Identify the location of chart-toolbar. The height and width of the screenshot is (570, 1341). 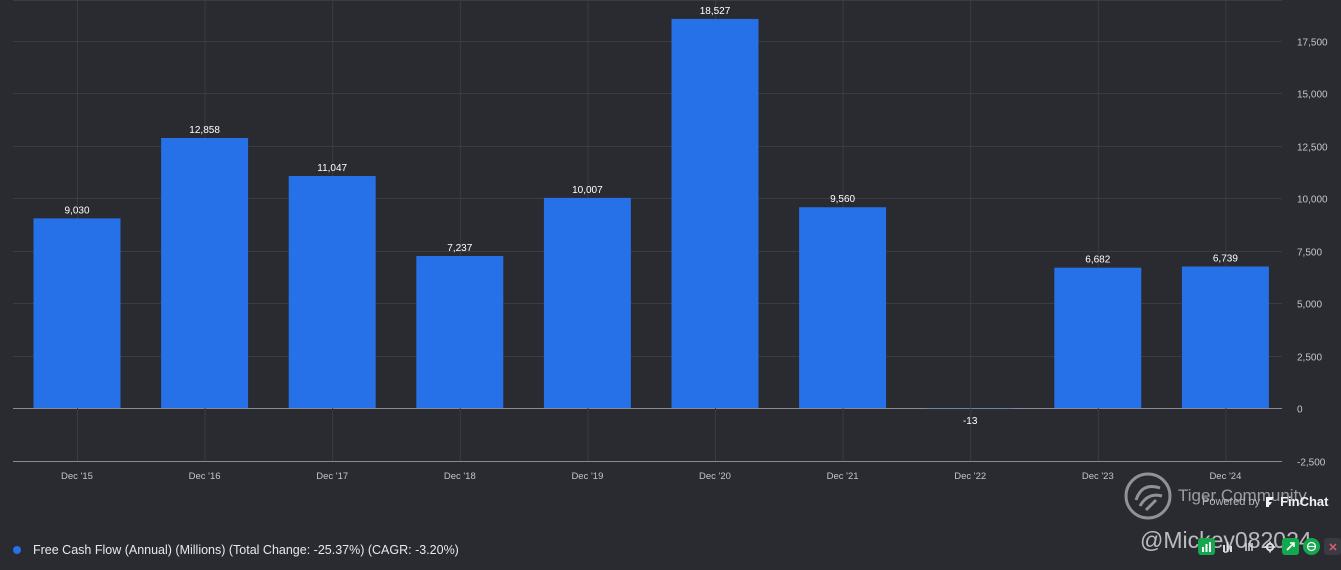
(1269, 546).